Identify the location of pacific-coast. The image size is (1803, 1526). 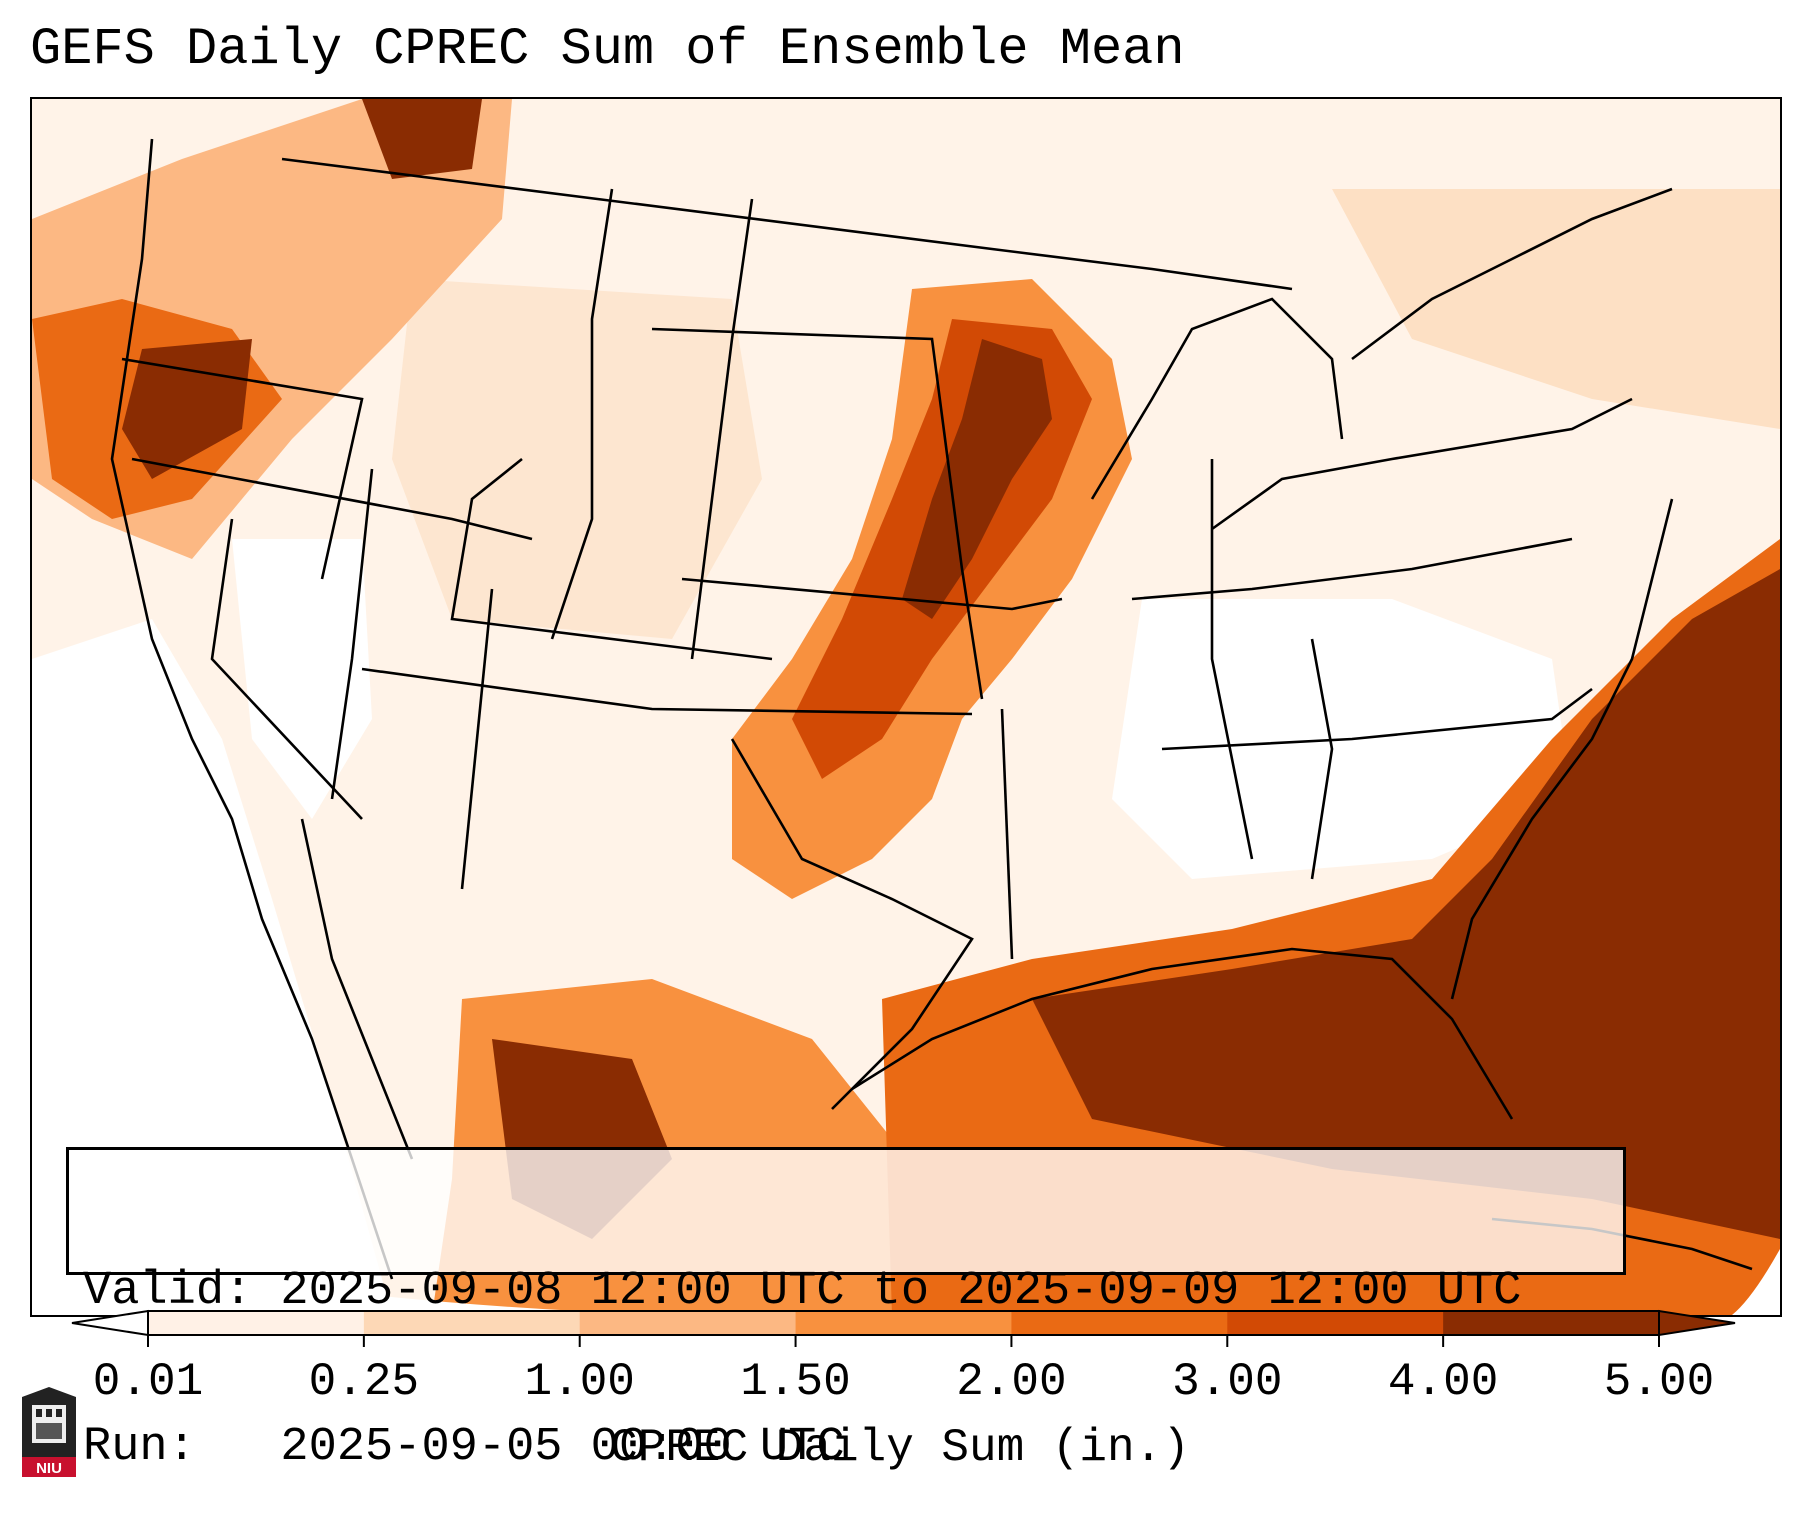
(252, 709).